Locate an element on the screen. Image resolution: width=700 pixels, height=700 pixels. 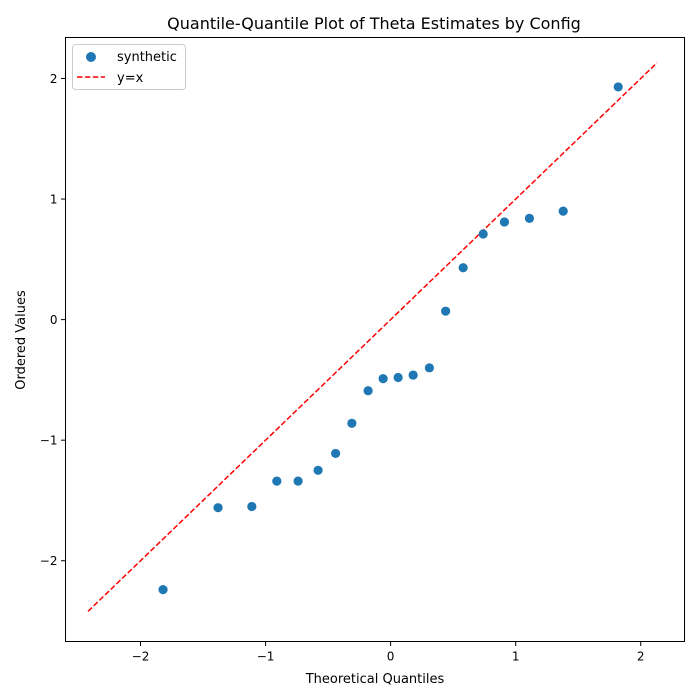
legend-label-synthetic: synthetic is located at coordinates (147, 57).